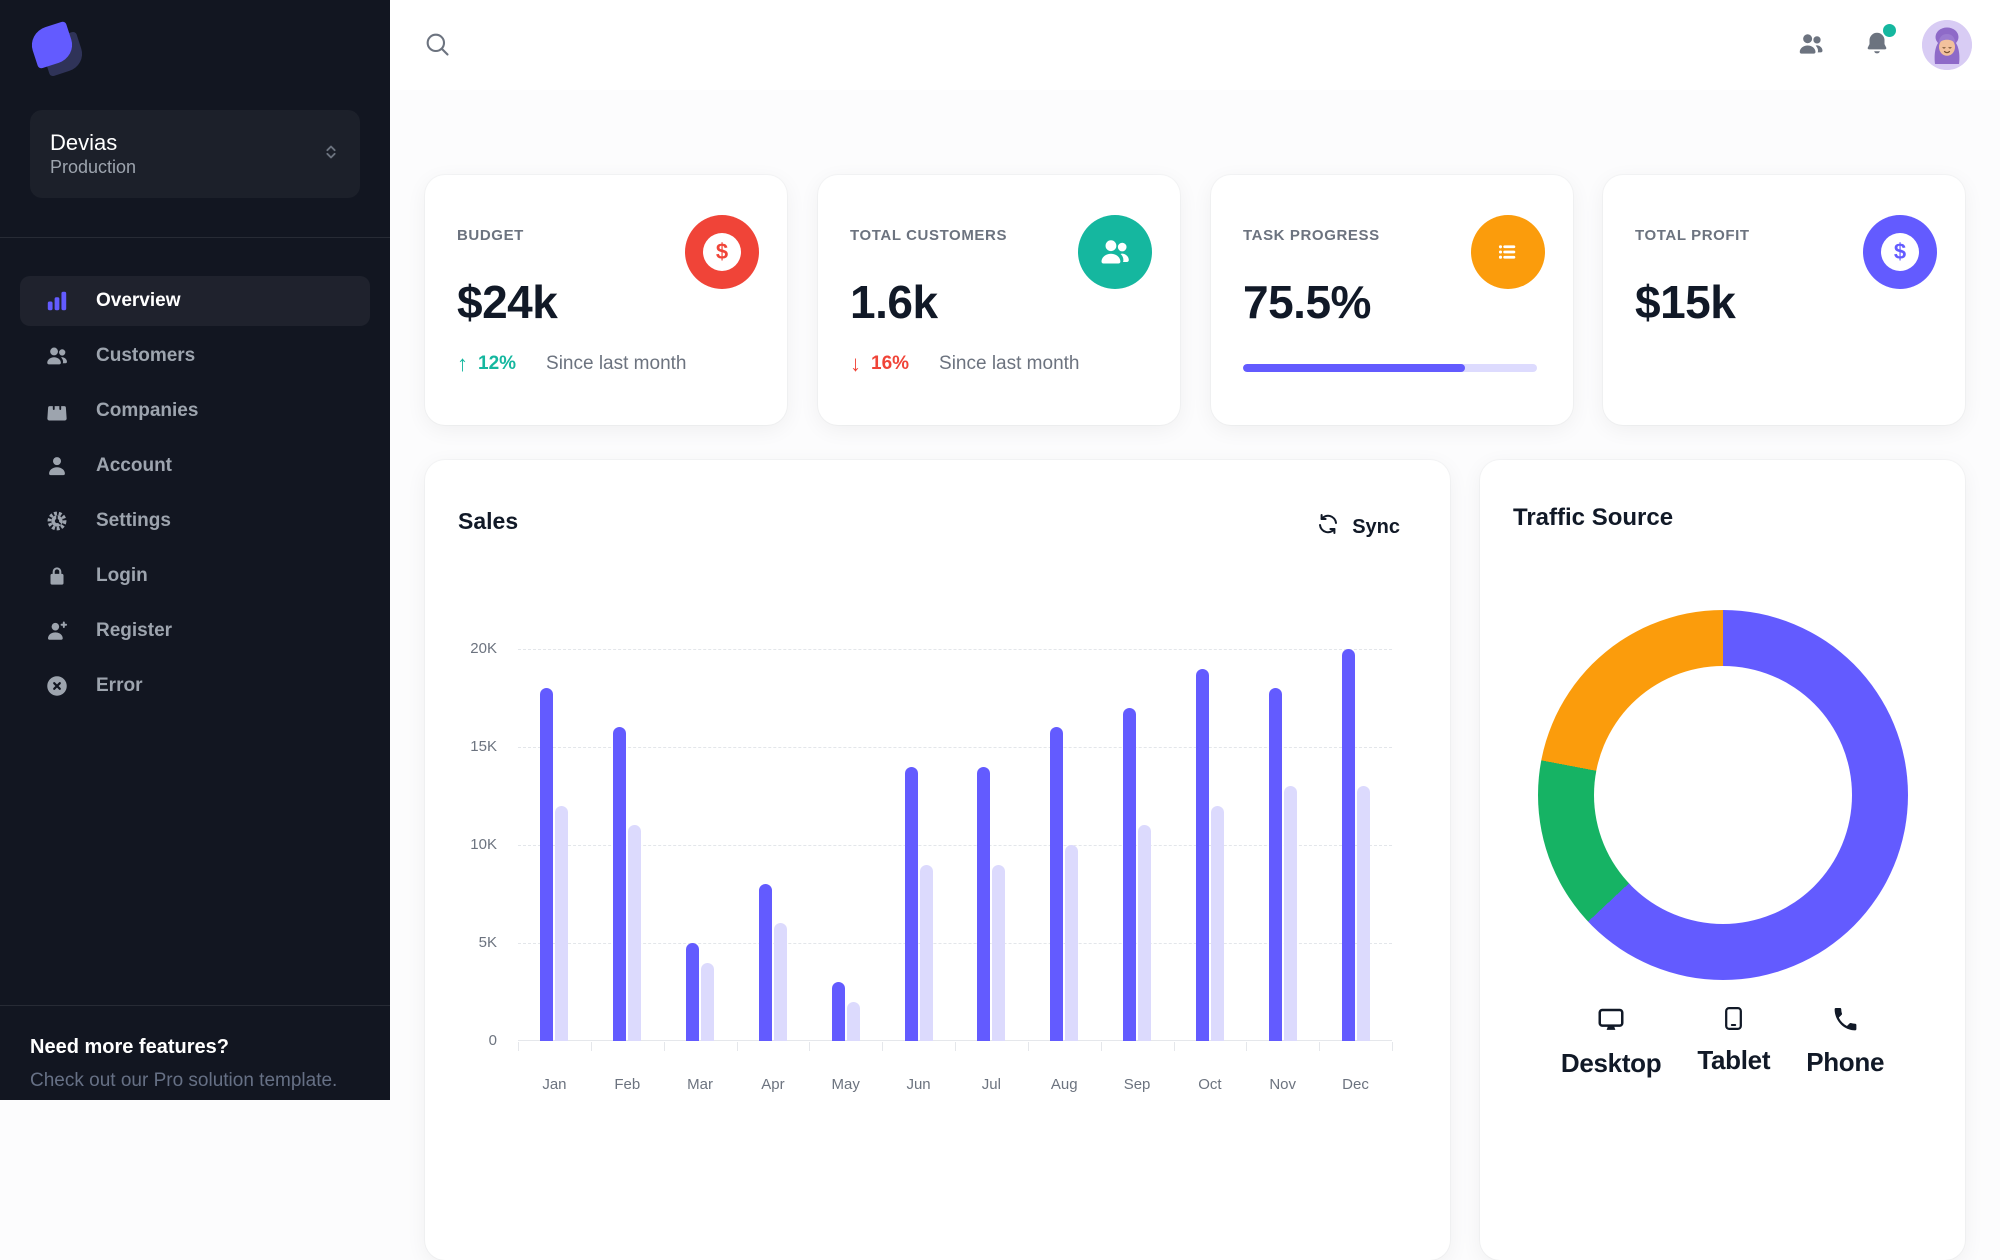  Describe the element at coordinates (1611, 1042) in the screenshot. I see `legend-item-desktop: Desktop` at that location.